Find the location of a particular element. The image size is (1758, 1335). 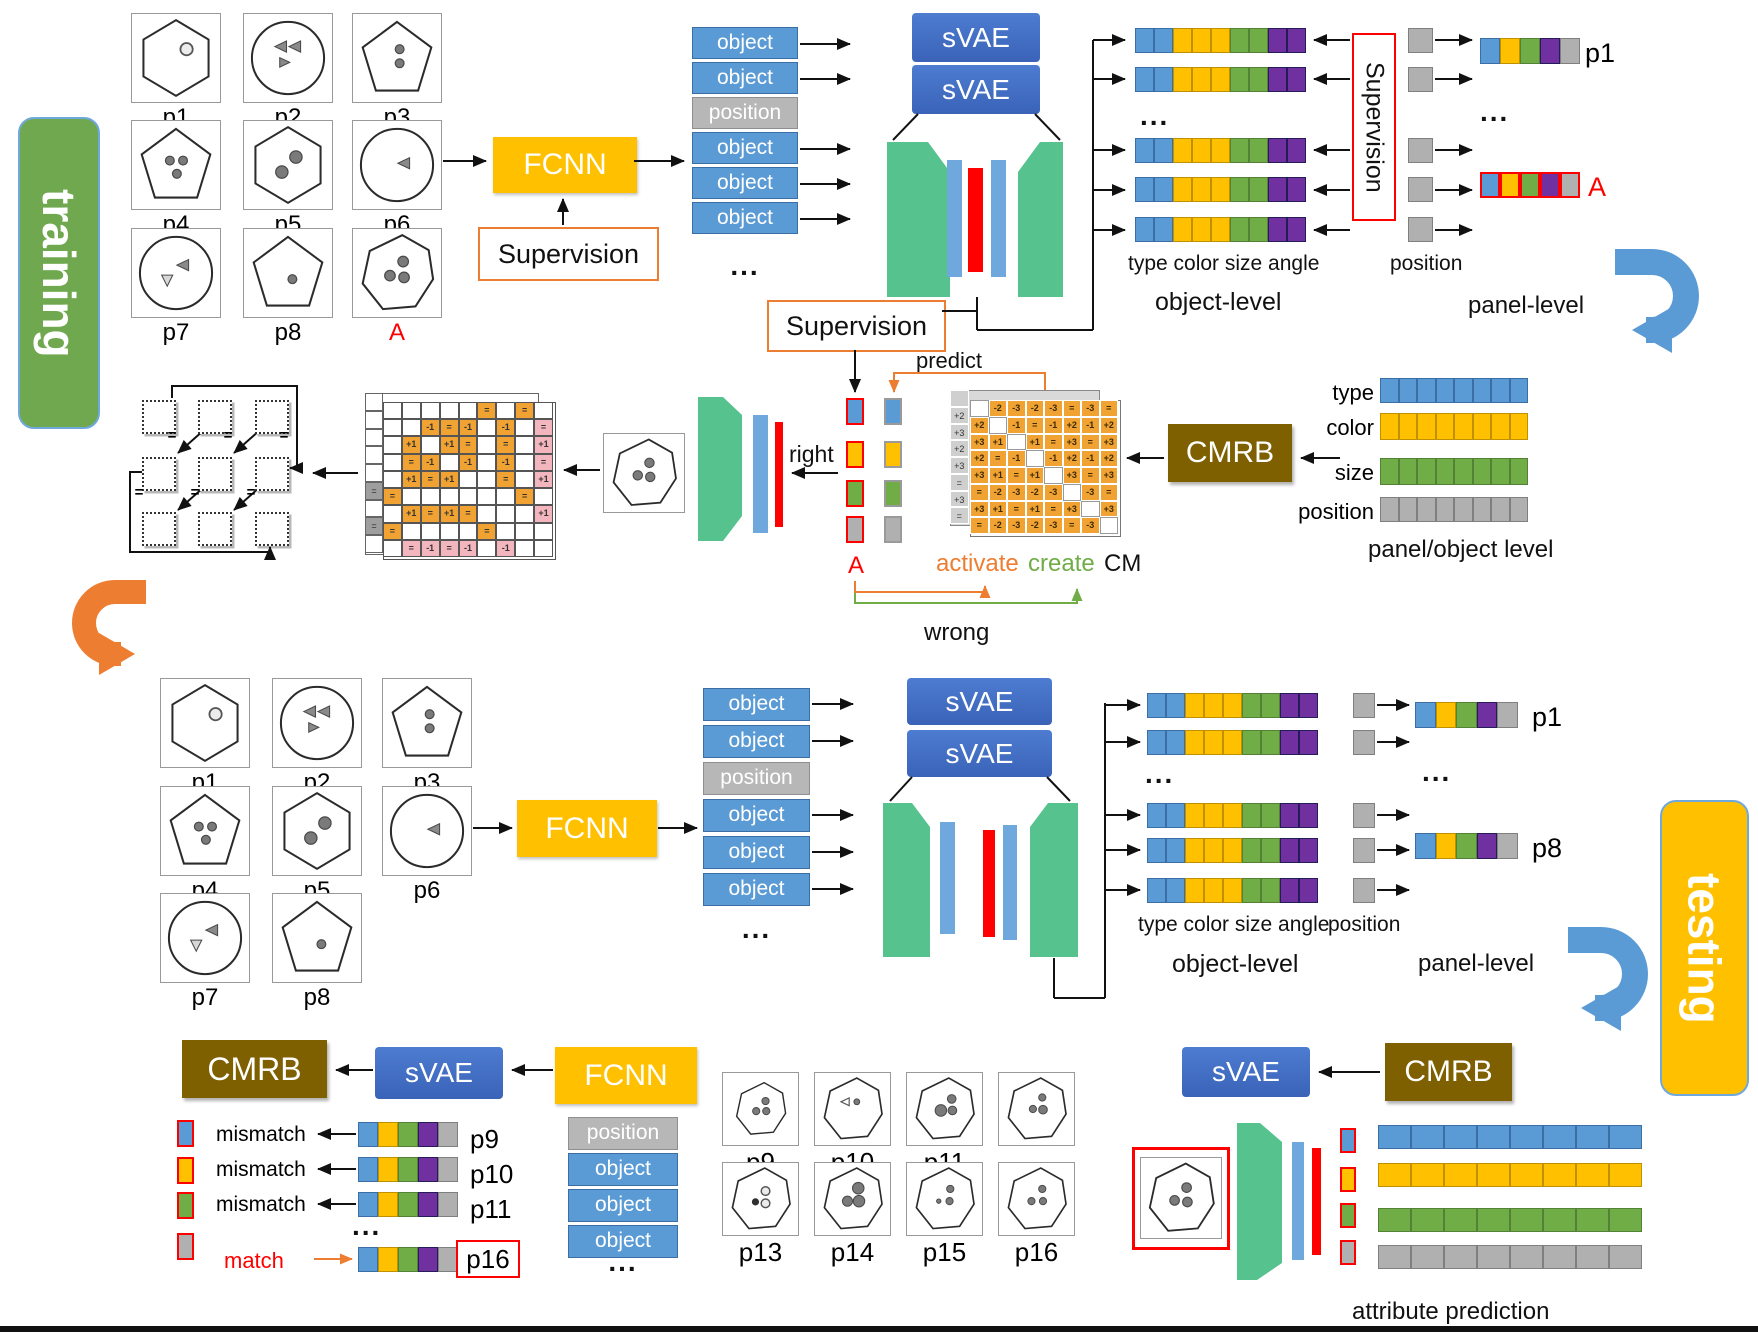

testing-grid-panel-p7-shape is located at coordinates (205, 938).